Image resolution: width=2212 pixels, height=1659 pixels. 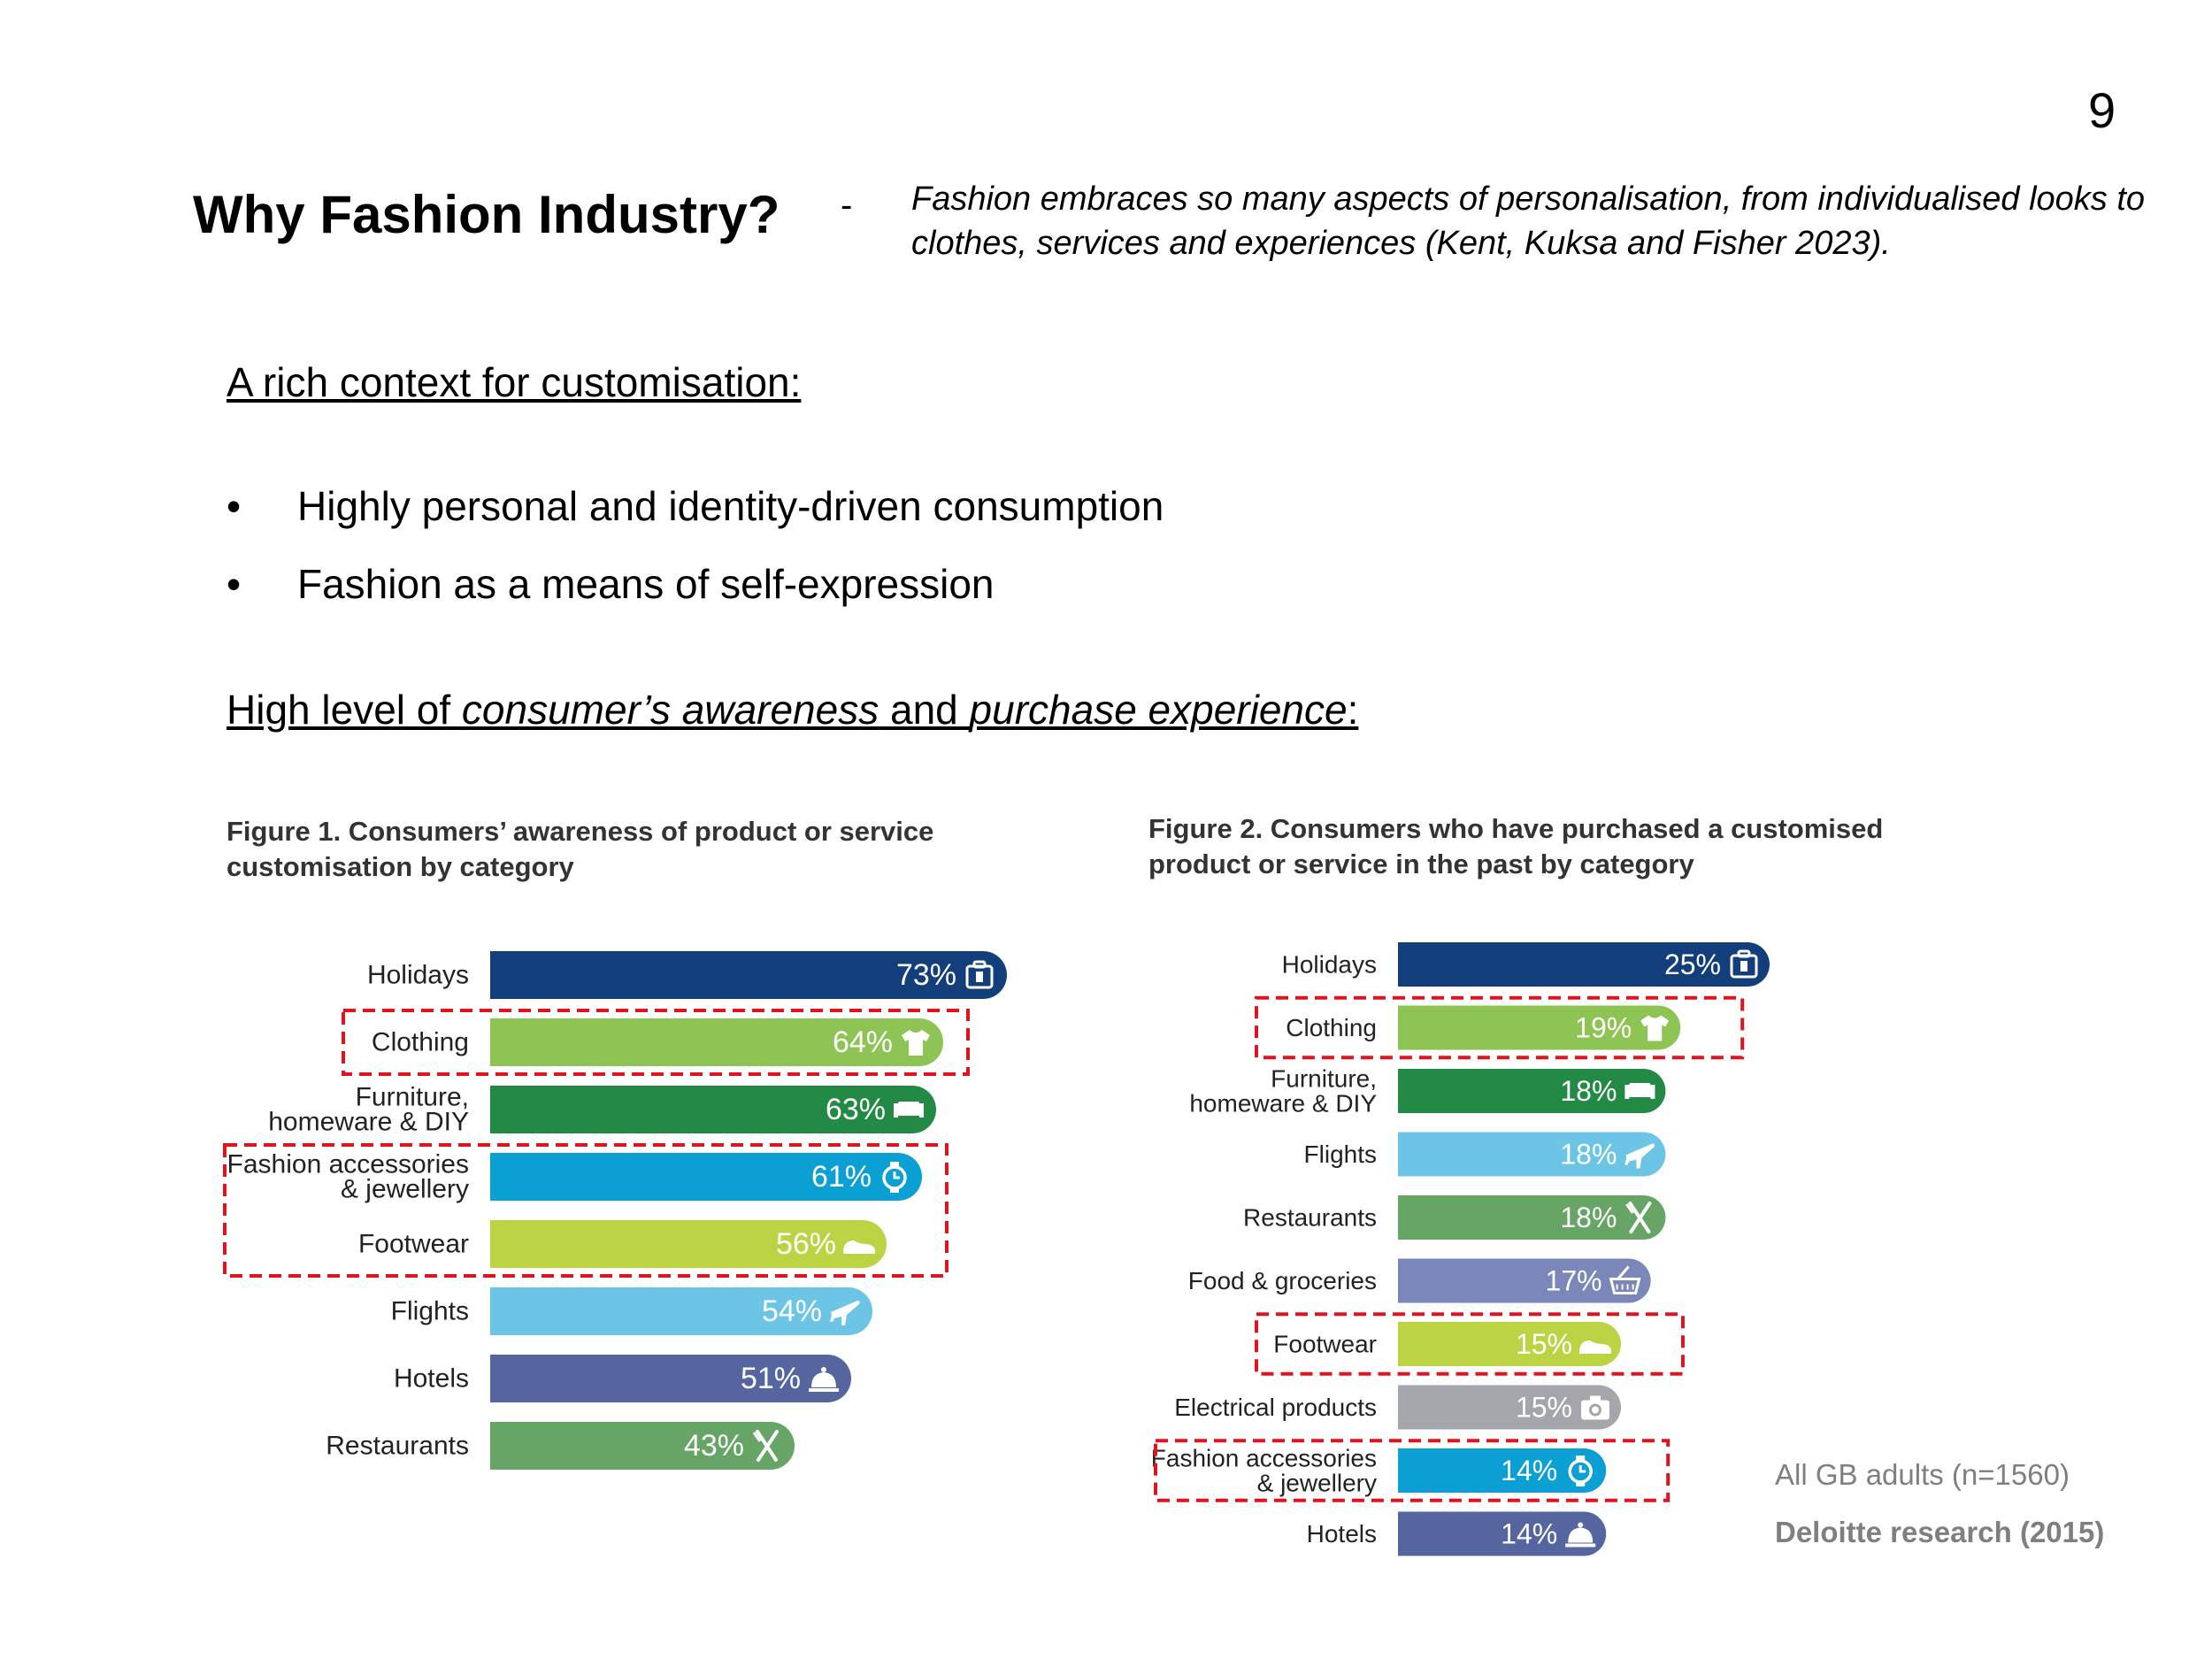 I want to click on bar-row: Food & groceries 17%, so click(x=1420, y=1280).